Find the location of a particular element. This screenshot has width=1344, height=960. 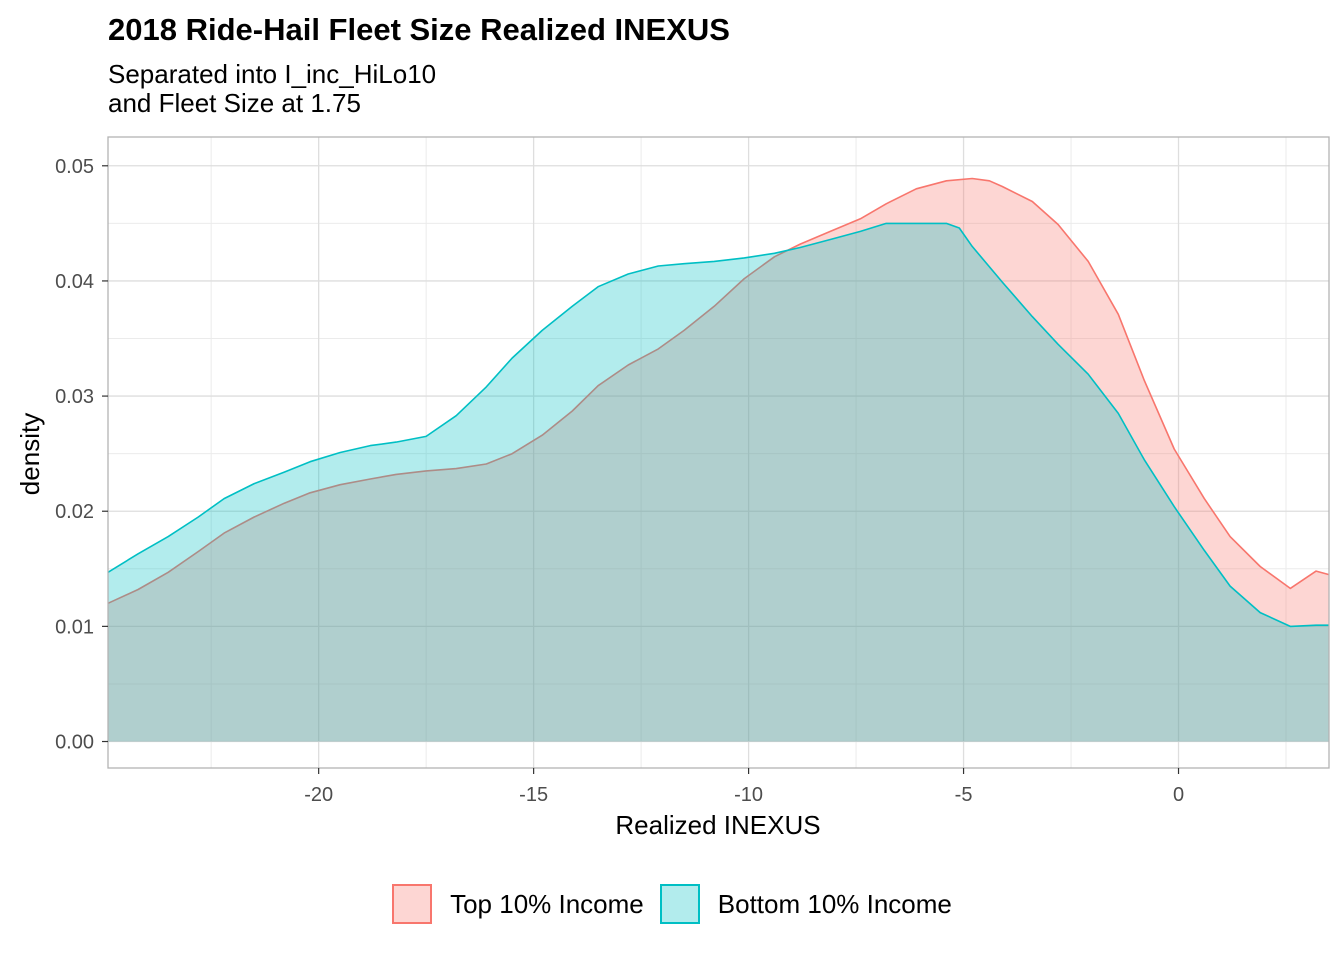

x-tick-label: 0 is located at coordinates (1178, 795).